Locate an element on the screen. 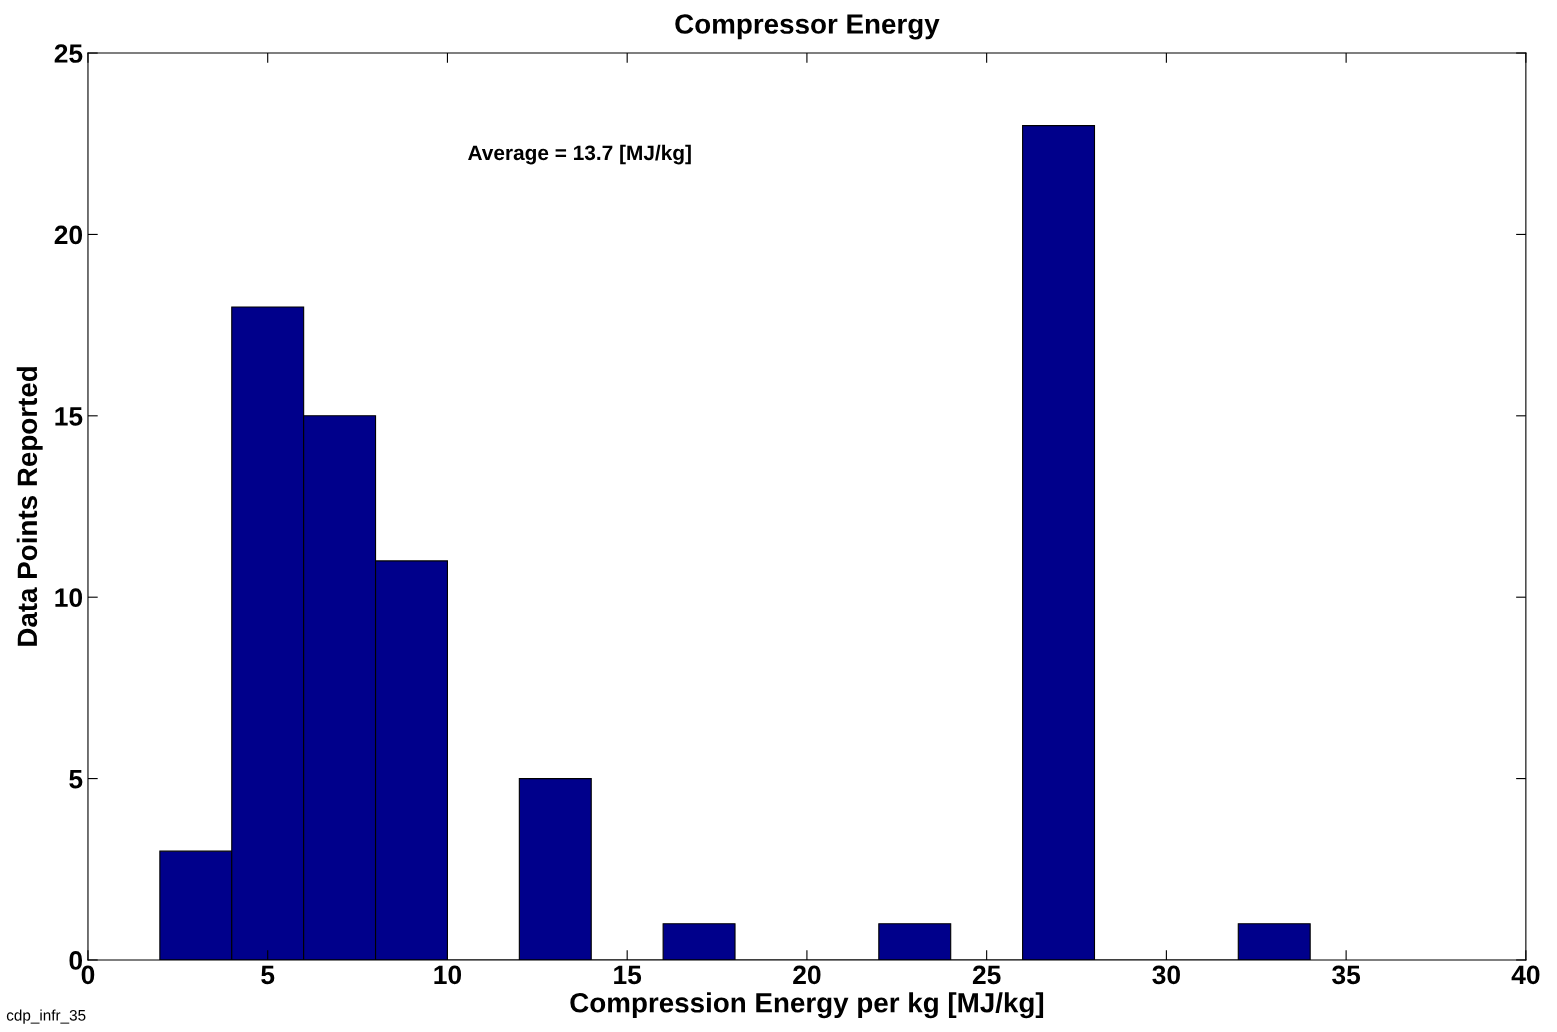 This screenshot has height=1032, width=1557. x-tick-label: 30 is located at coordinates (1166, 975).